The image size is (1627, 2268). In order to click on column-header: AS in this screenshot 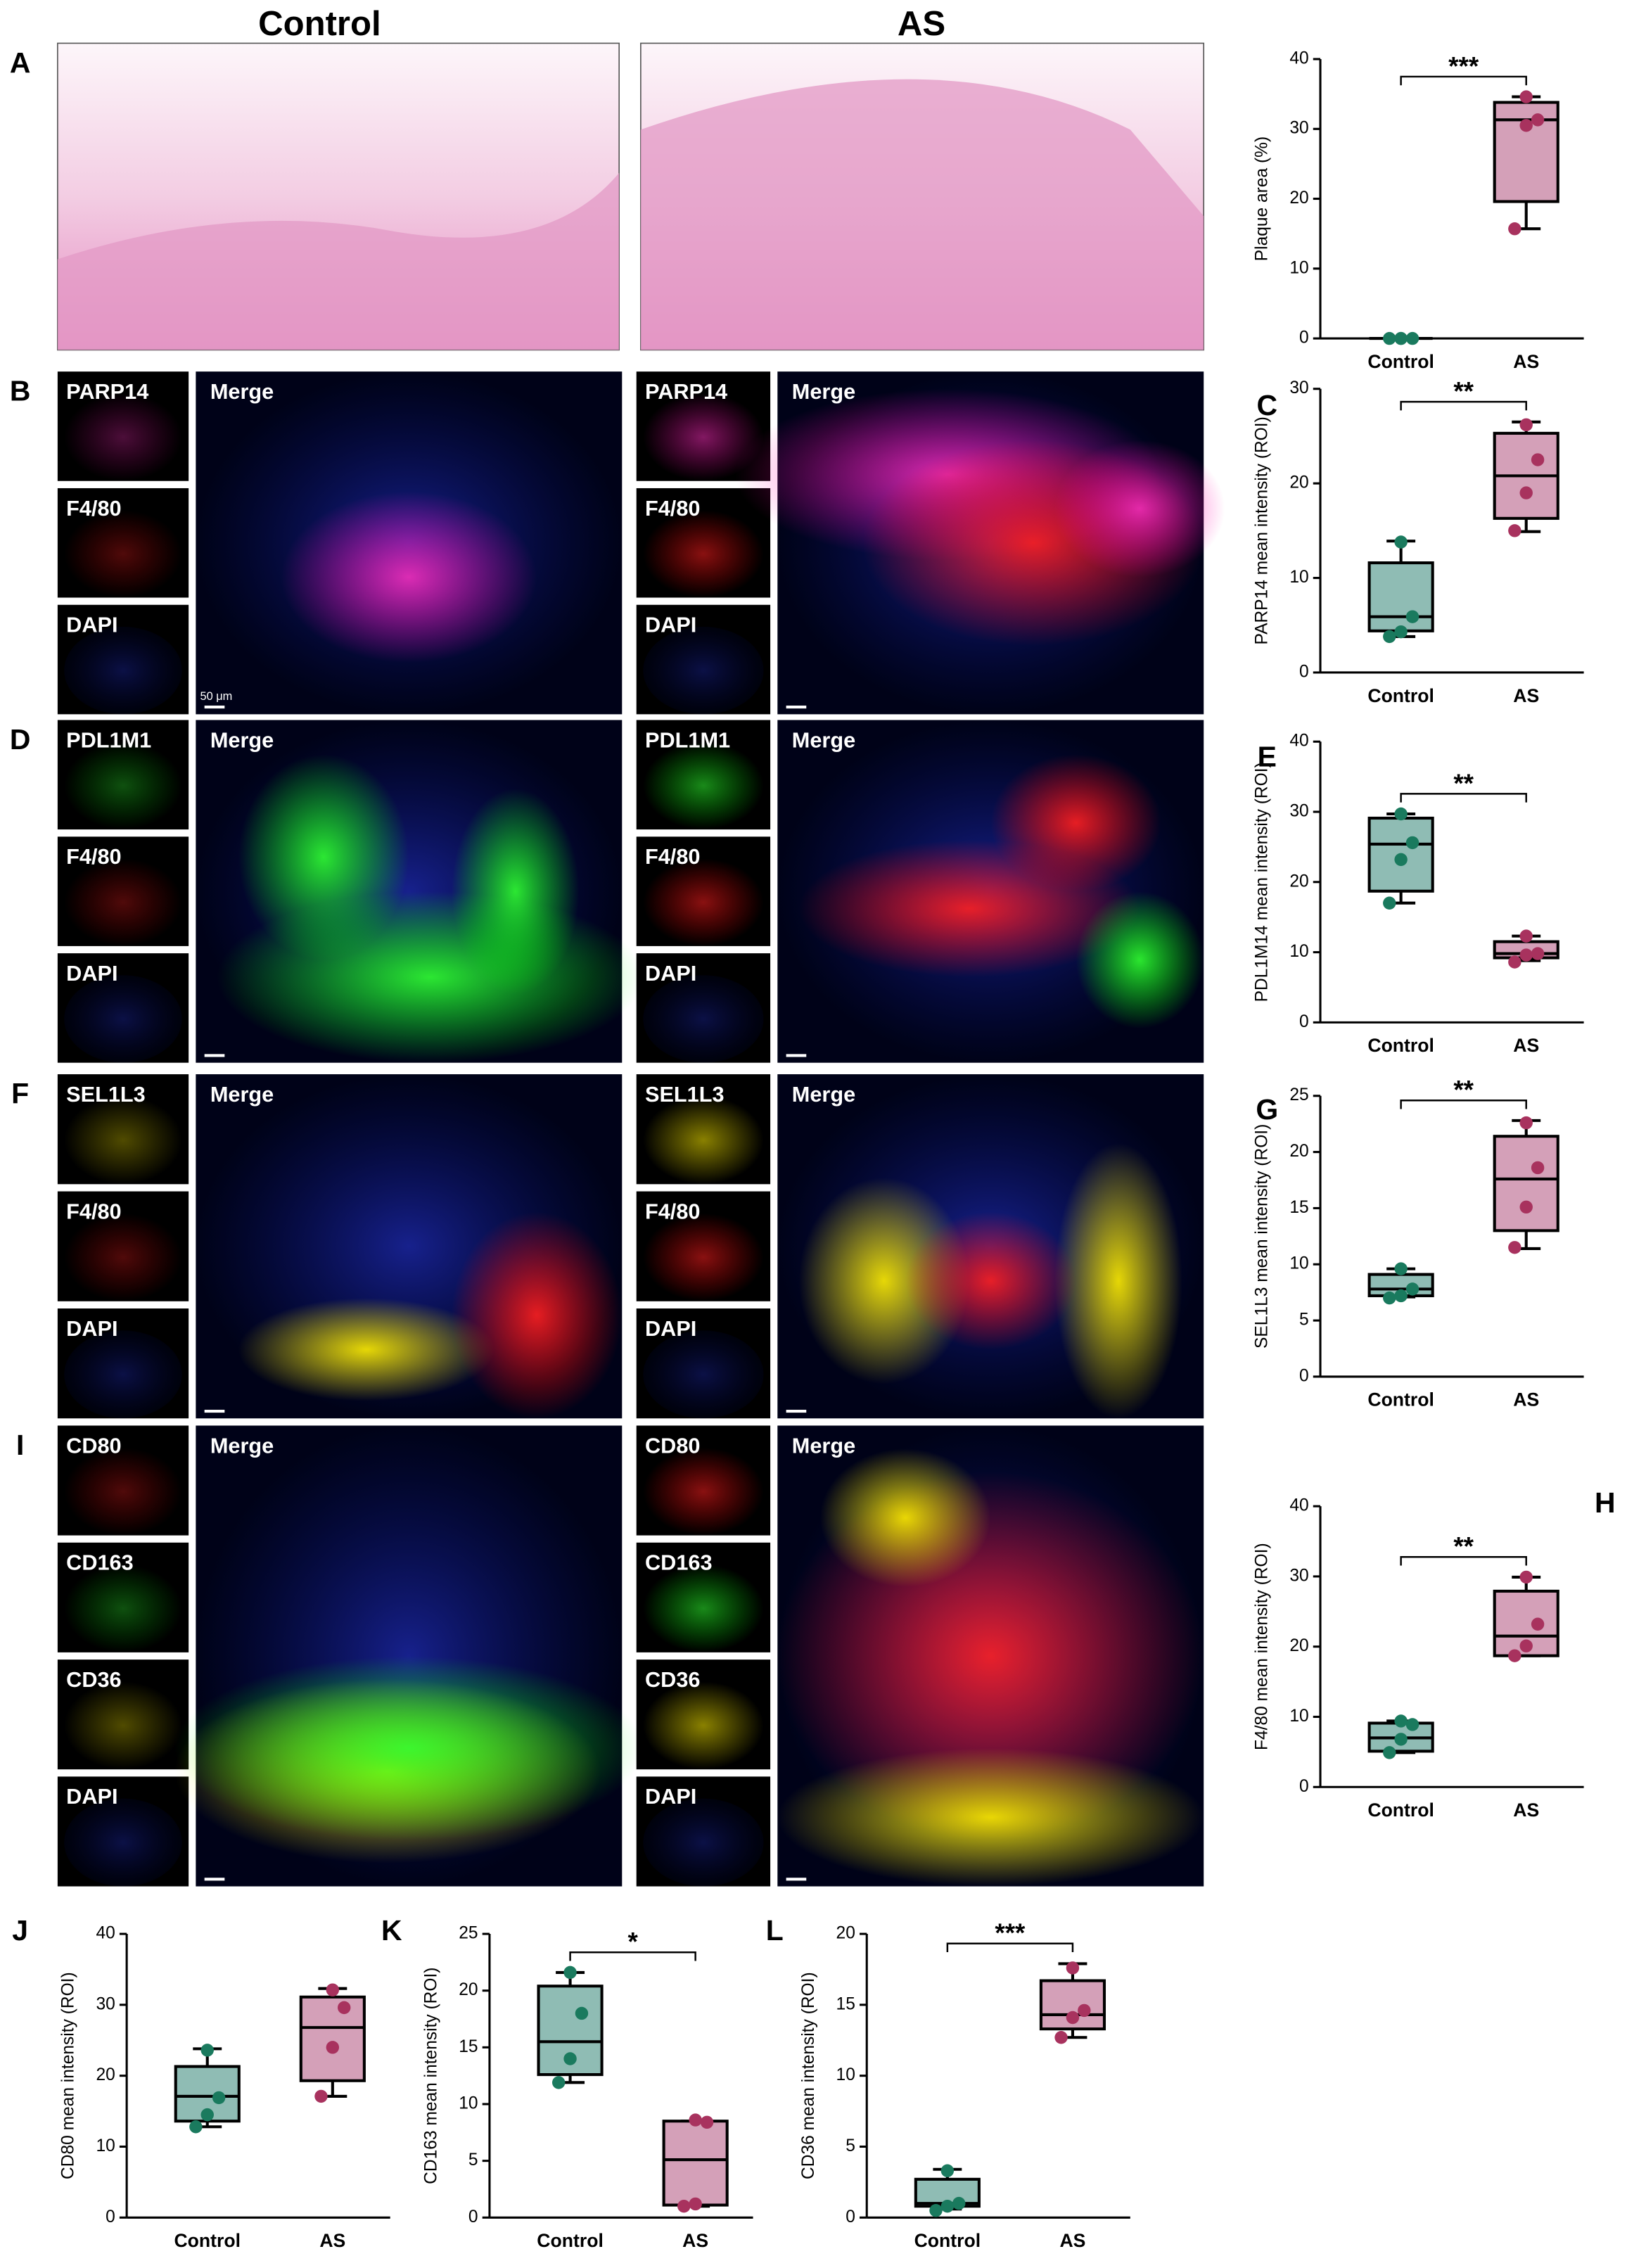, I will do `click(922, 24)`.